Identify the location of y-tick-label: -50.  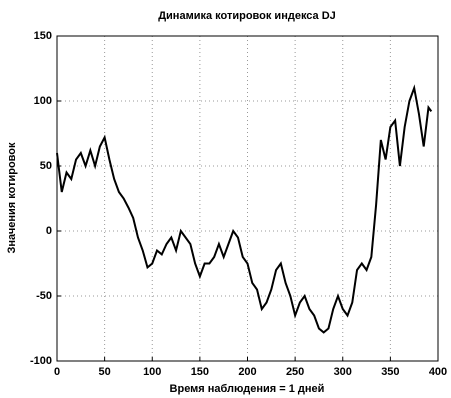
(44, 296).